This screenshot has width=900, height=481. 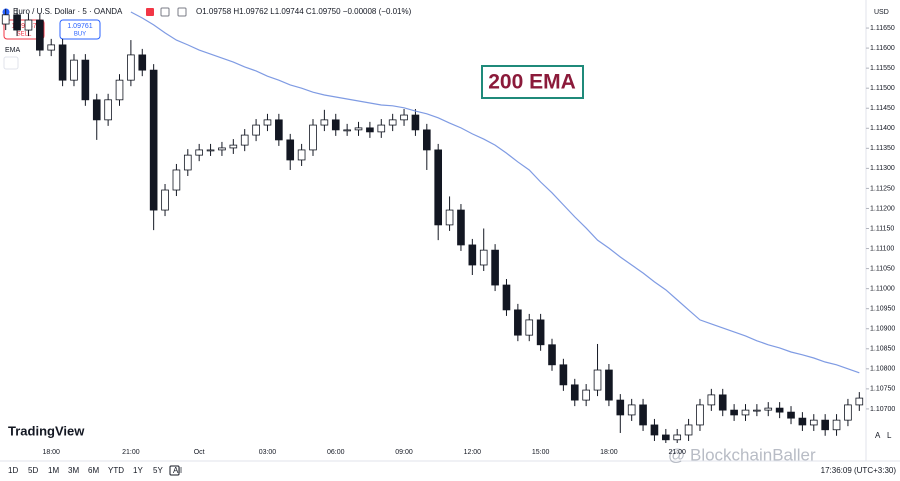 I want to click on annotation-box, so click(x=532, y=82).